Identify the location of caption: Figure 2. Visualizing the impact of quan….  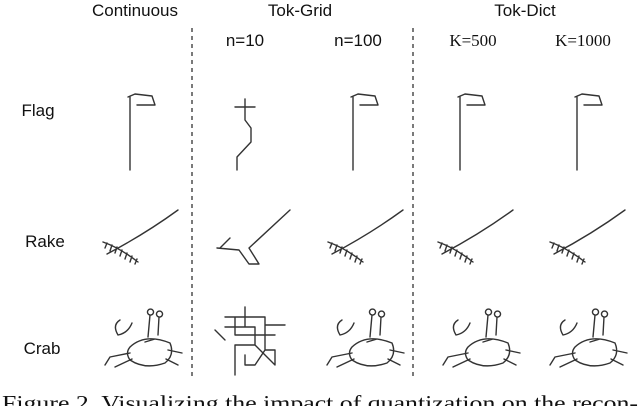
(320, 398).